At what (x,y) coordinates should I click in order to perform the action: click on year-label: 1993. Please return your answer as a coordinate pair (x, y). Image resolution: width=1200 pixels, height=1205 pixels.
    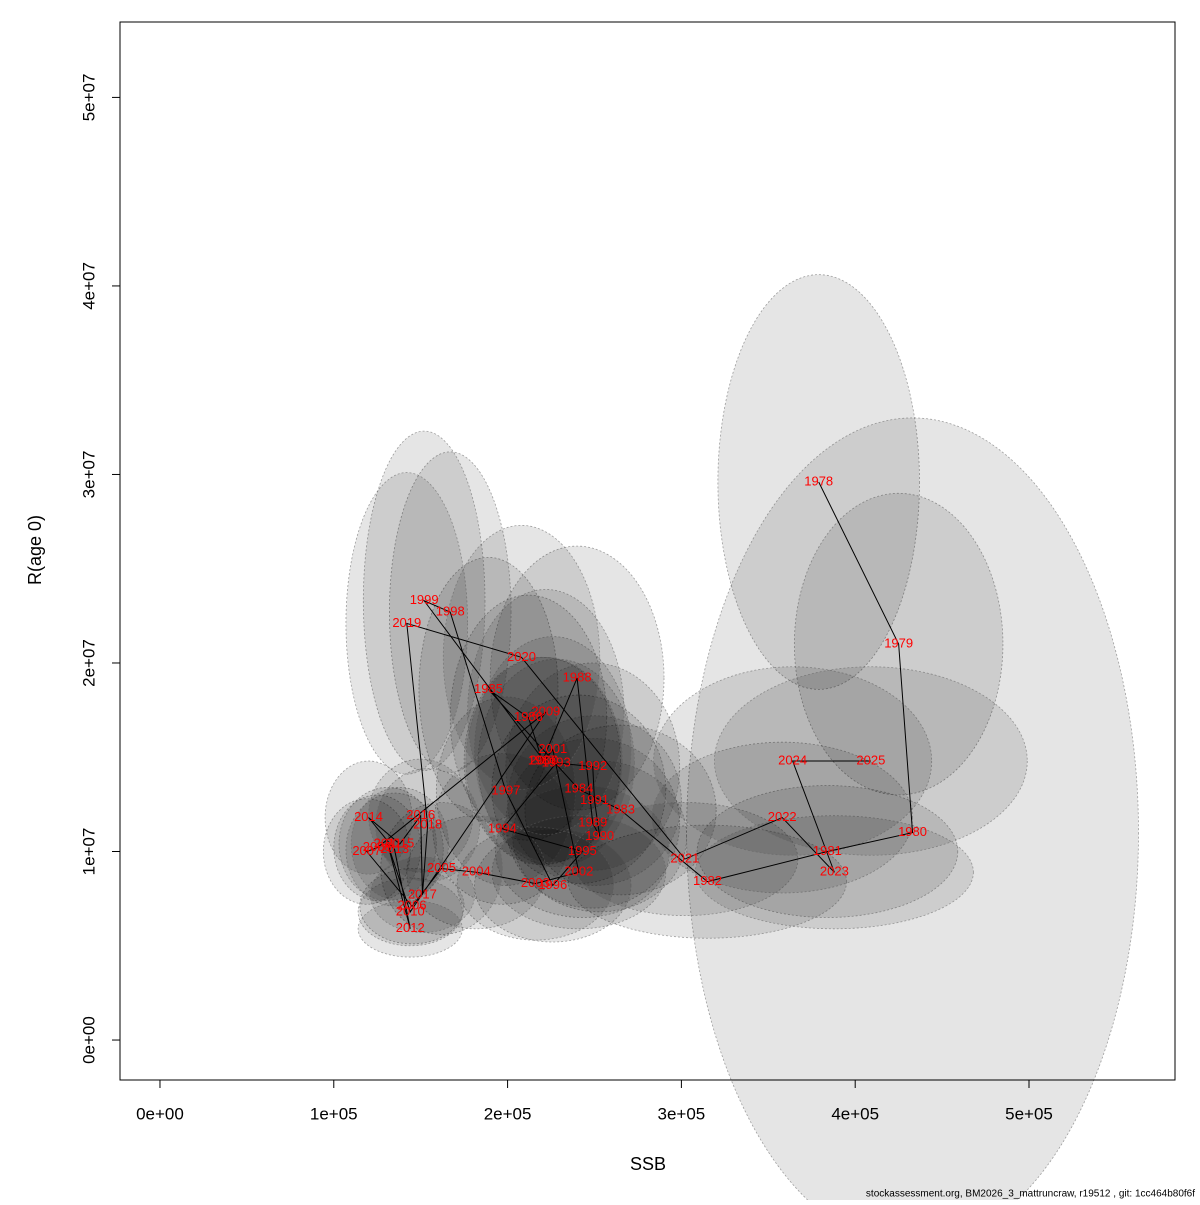
    Looking at the image, I should click on (556, 761).